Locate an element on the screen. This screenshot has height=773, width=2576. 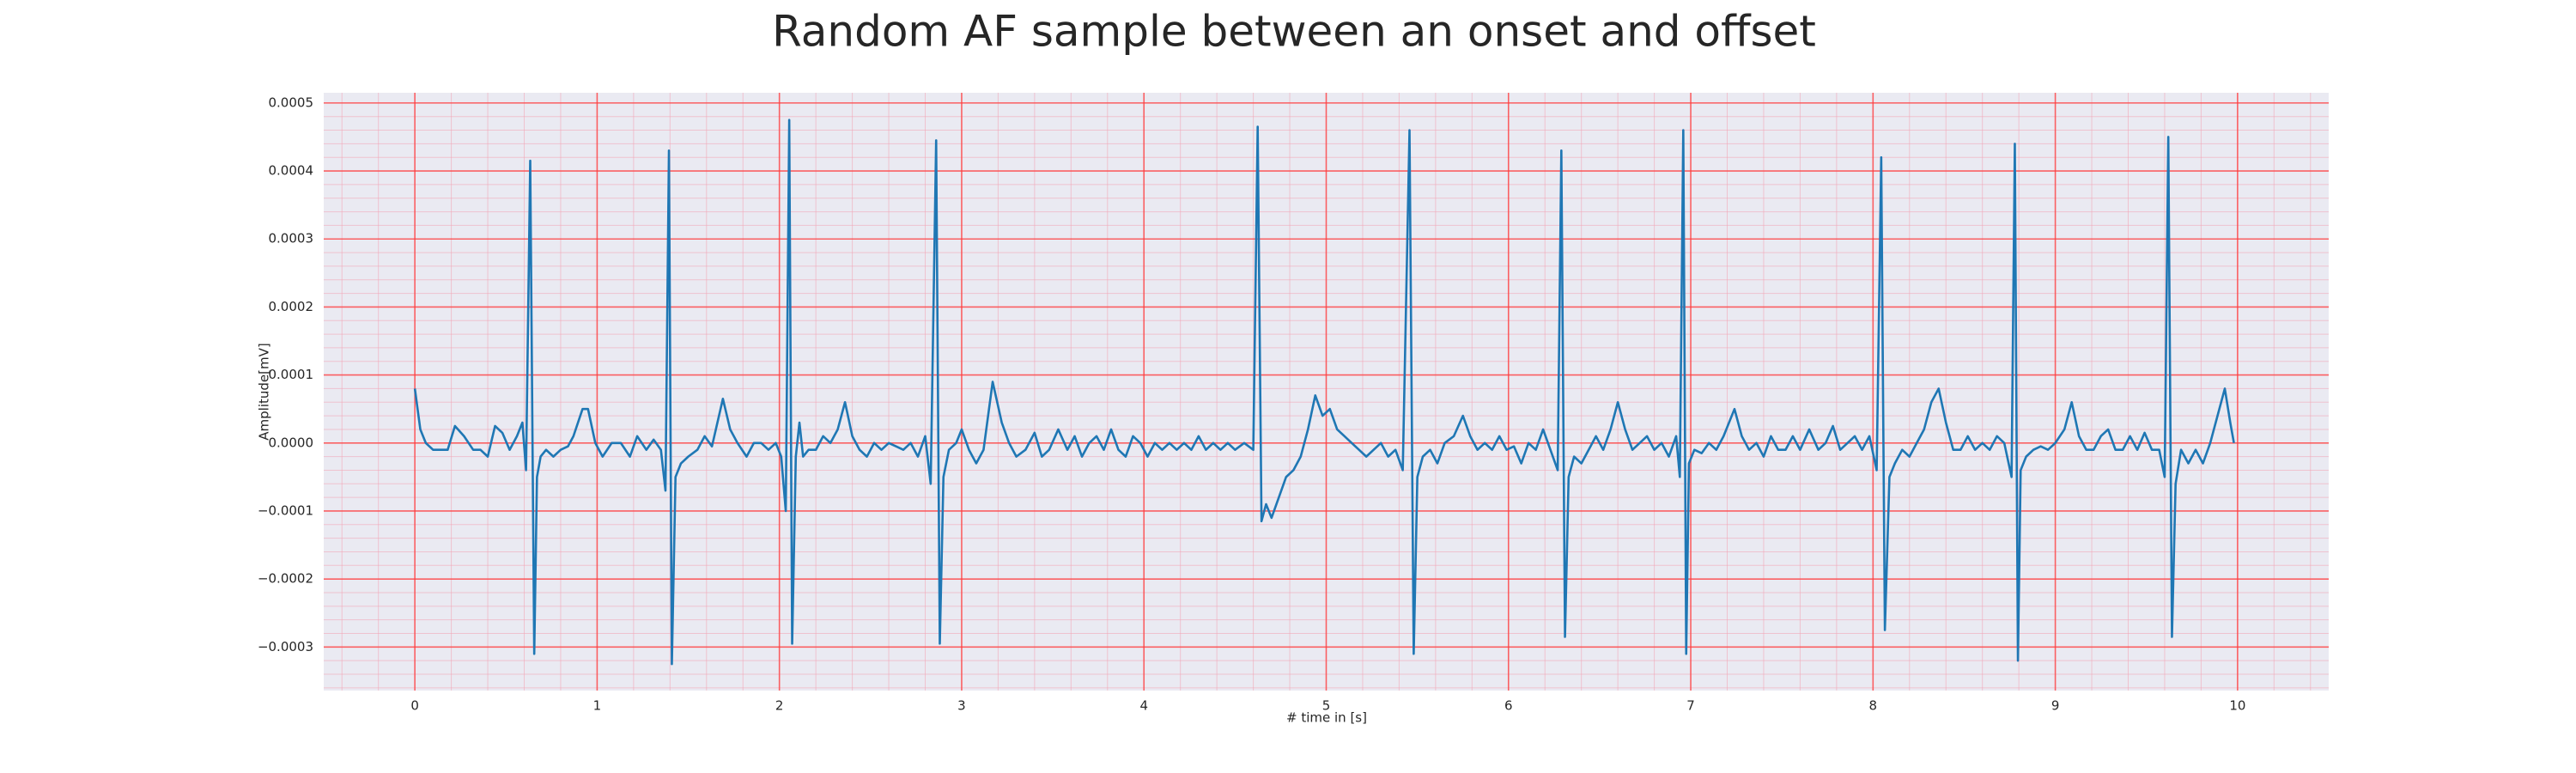
x-tick-label: 9 is located at coordinates (2055, 706).